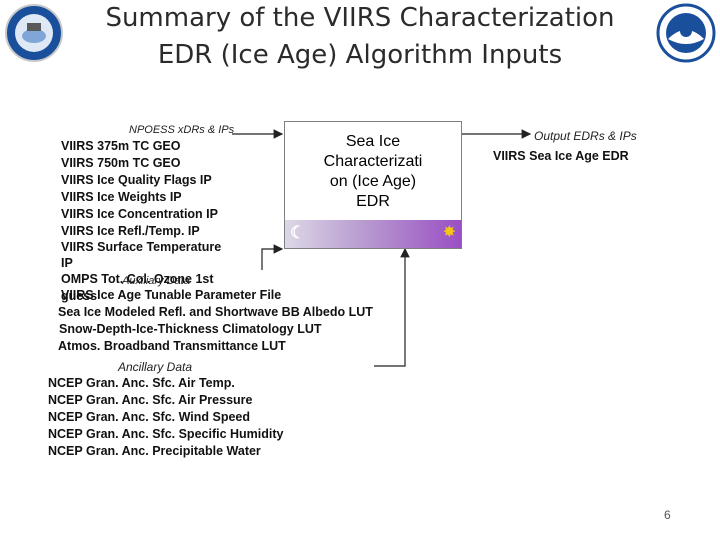 The image size is (720, 540). Describe the element at coordinates (156, 281) in the screenshot. I see `auxiliary-label: Auxiliary Data` at that location.